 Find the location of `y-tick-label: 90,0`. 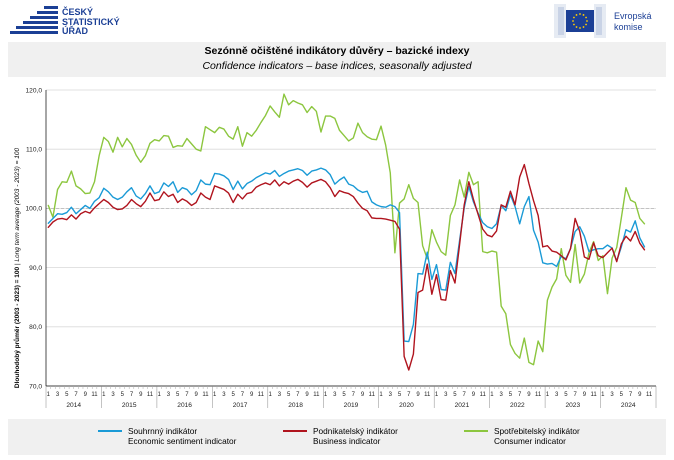

y-tick-label: 90,0 is located at coordinates (35, 268).